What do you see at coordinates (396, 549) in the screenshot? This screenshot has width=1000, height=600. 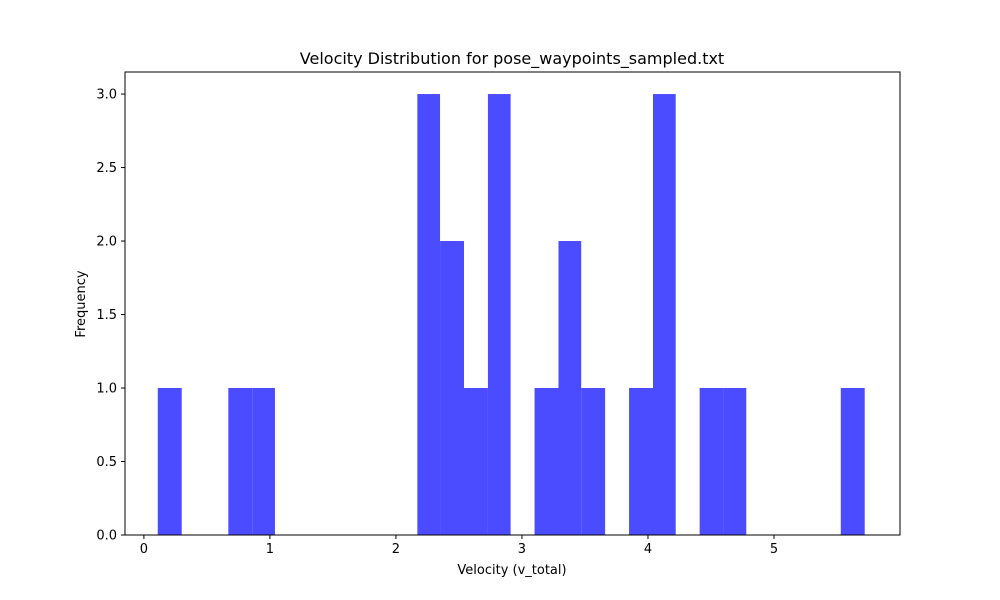 I see `x-tick-label: 2` at bounding box center [396, 549].